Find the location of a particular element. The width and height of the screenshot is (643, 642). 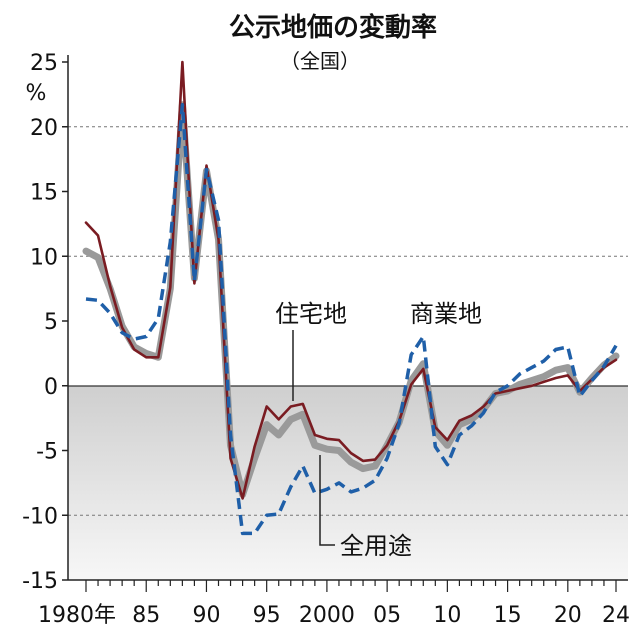

x-tick-label: 90 is located at coordinates (206, 615).